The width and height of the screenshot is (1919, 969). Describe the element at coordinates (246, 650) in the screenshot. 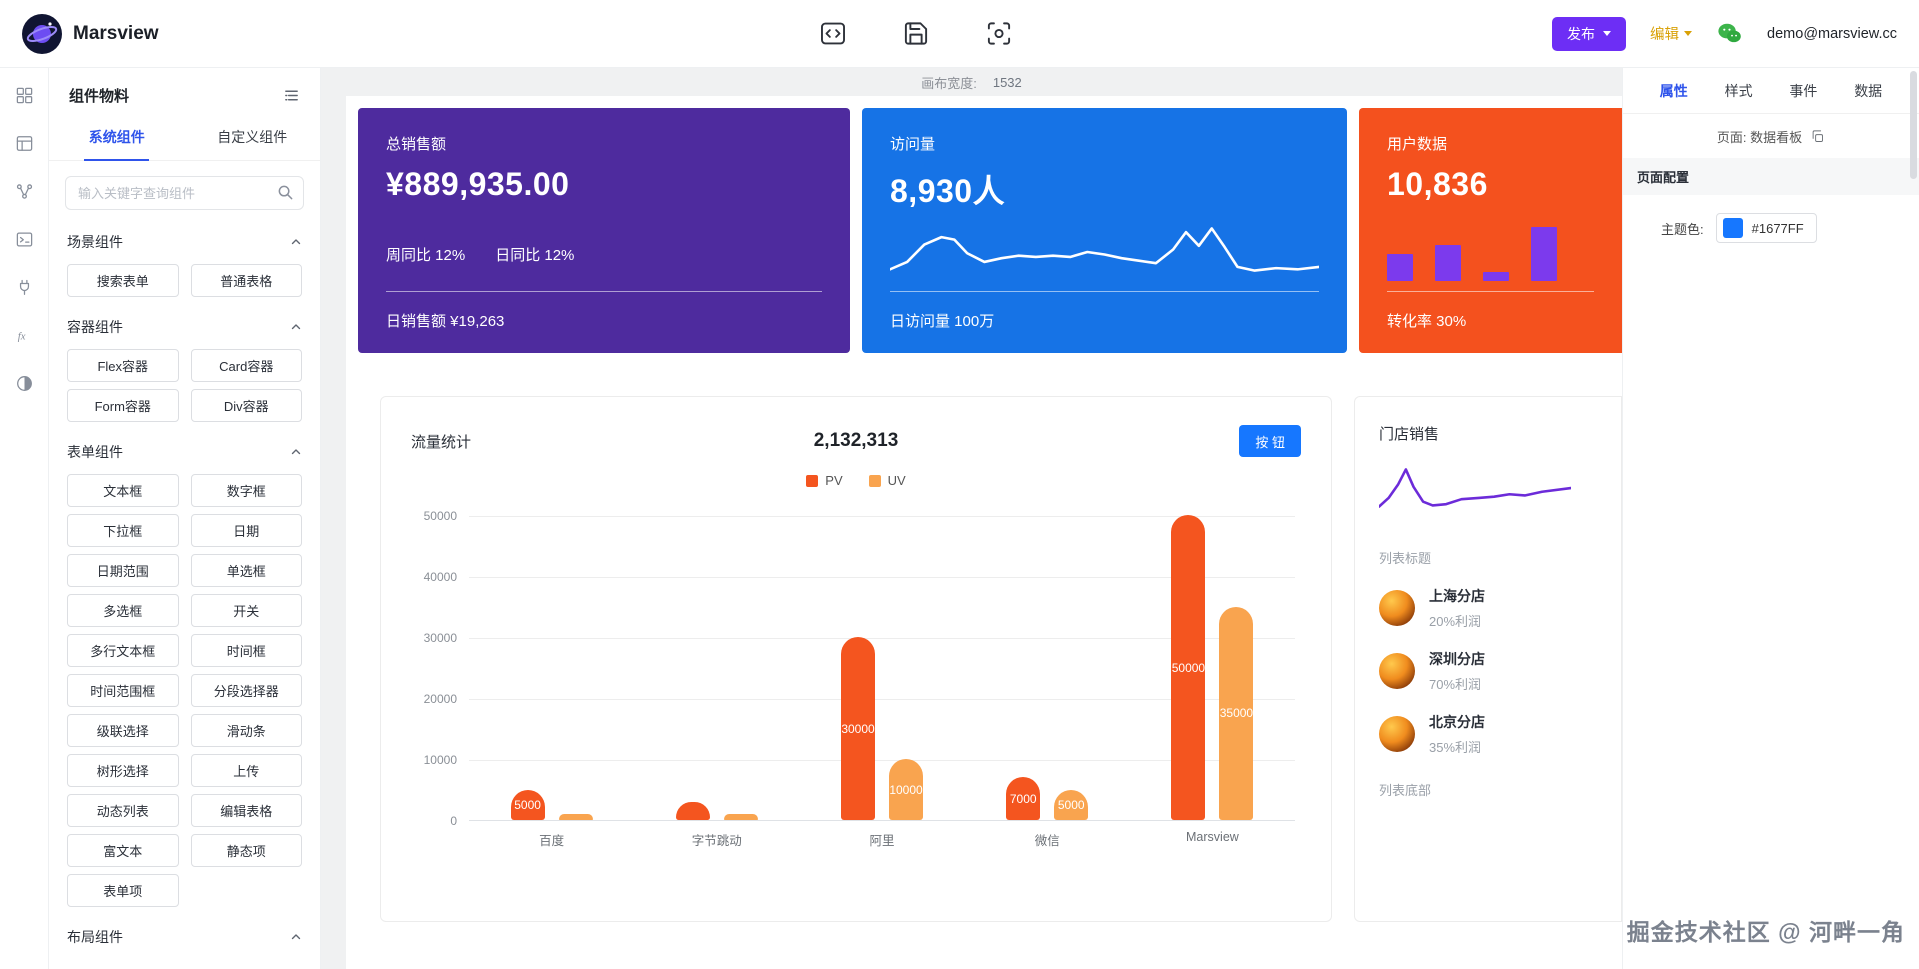

I see `component-item: 时间框` at that location.